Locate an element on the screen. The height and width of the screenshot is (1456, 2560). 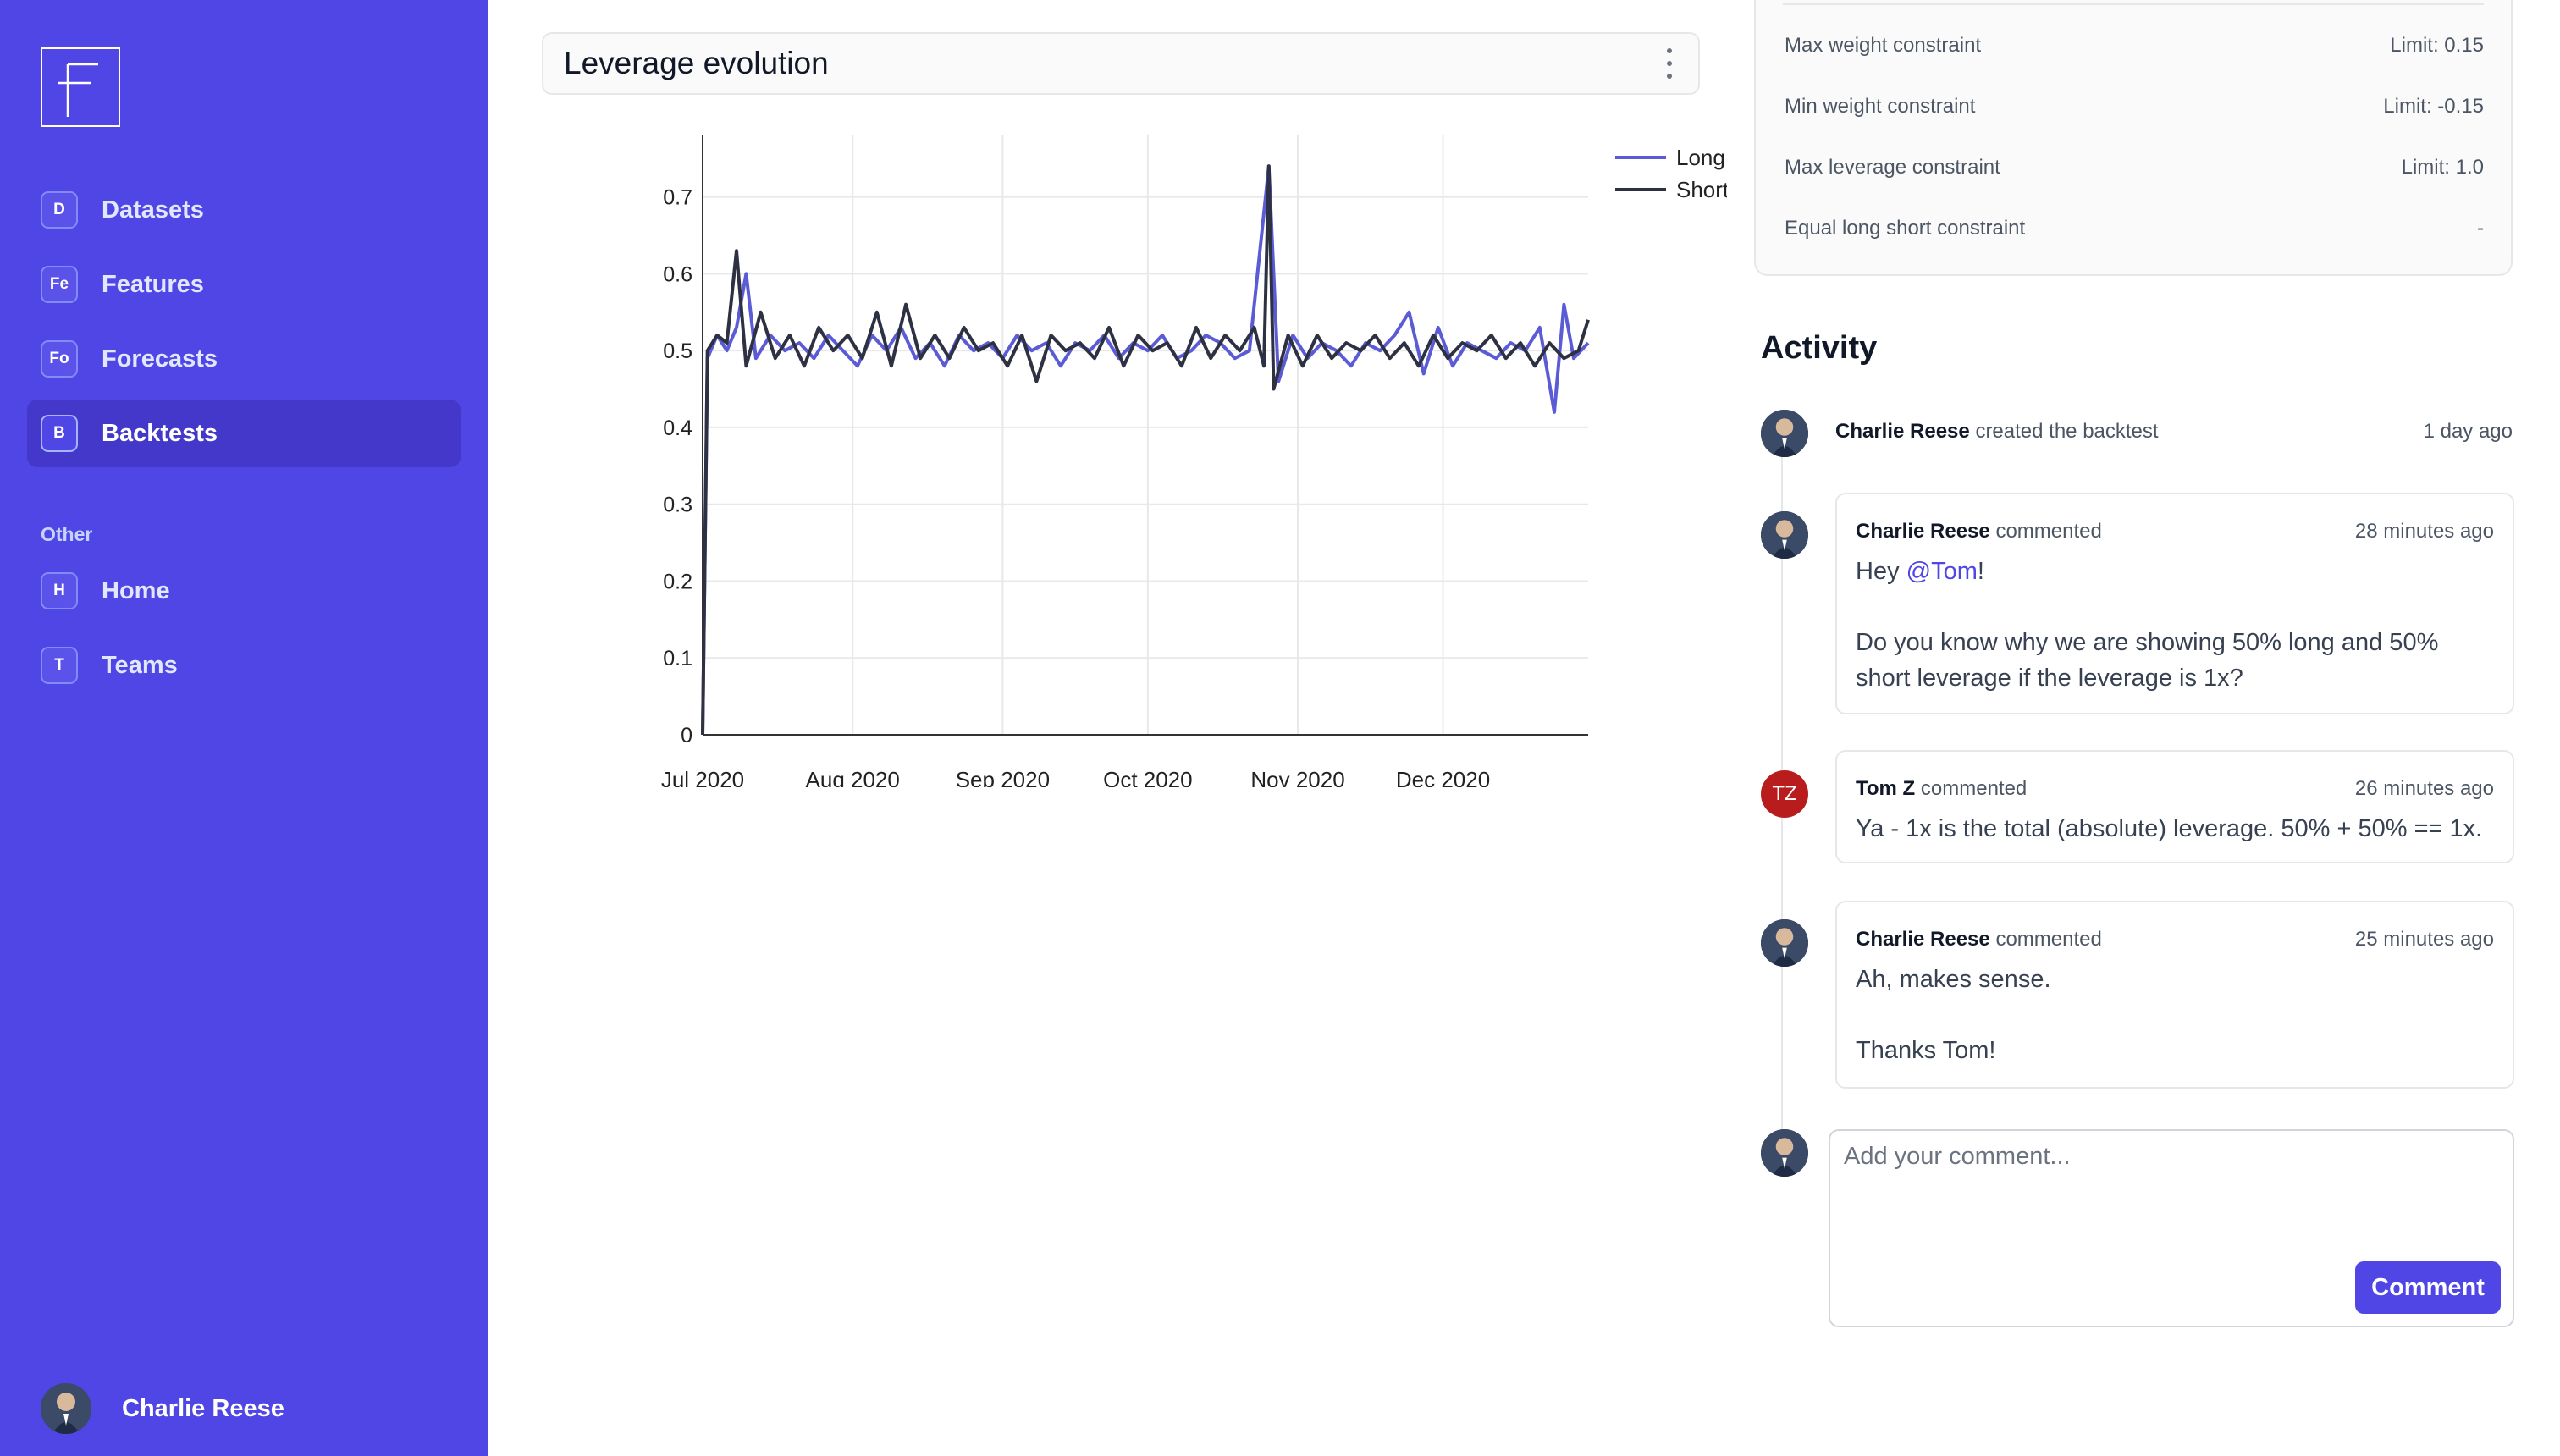
app-logo is located at coordinates (80, 87).